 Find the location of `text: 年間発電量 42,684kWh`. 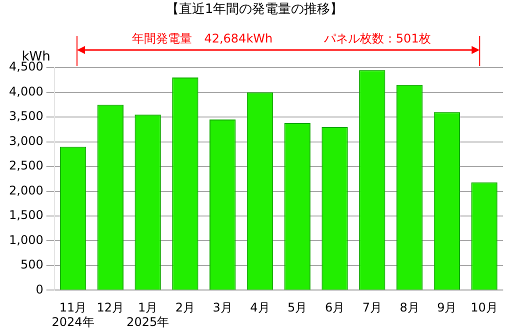

text: 年間発電量 42,684kWh is located at coordinates (202, 39).